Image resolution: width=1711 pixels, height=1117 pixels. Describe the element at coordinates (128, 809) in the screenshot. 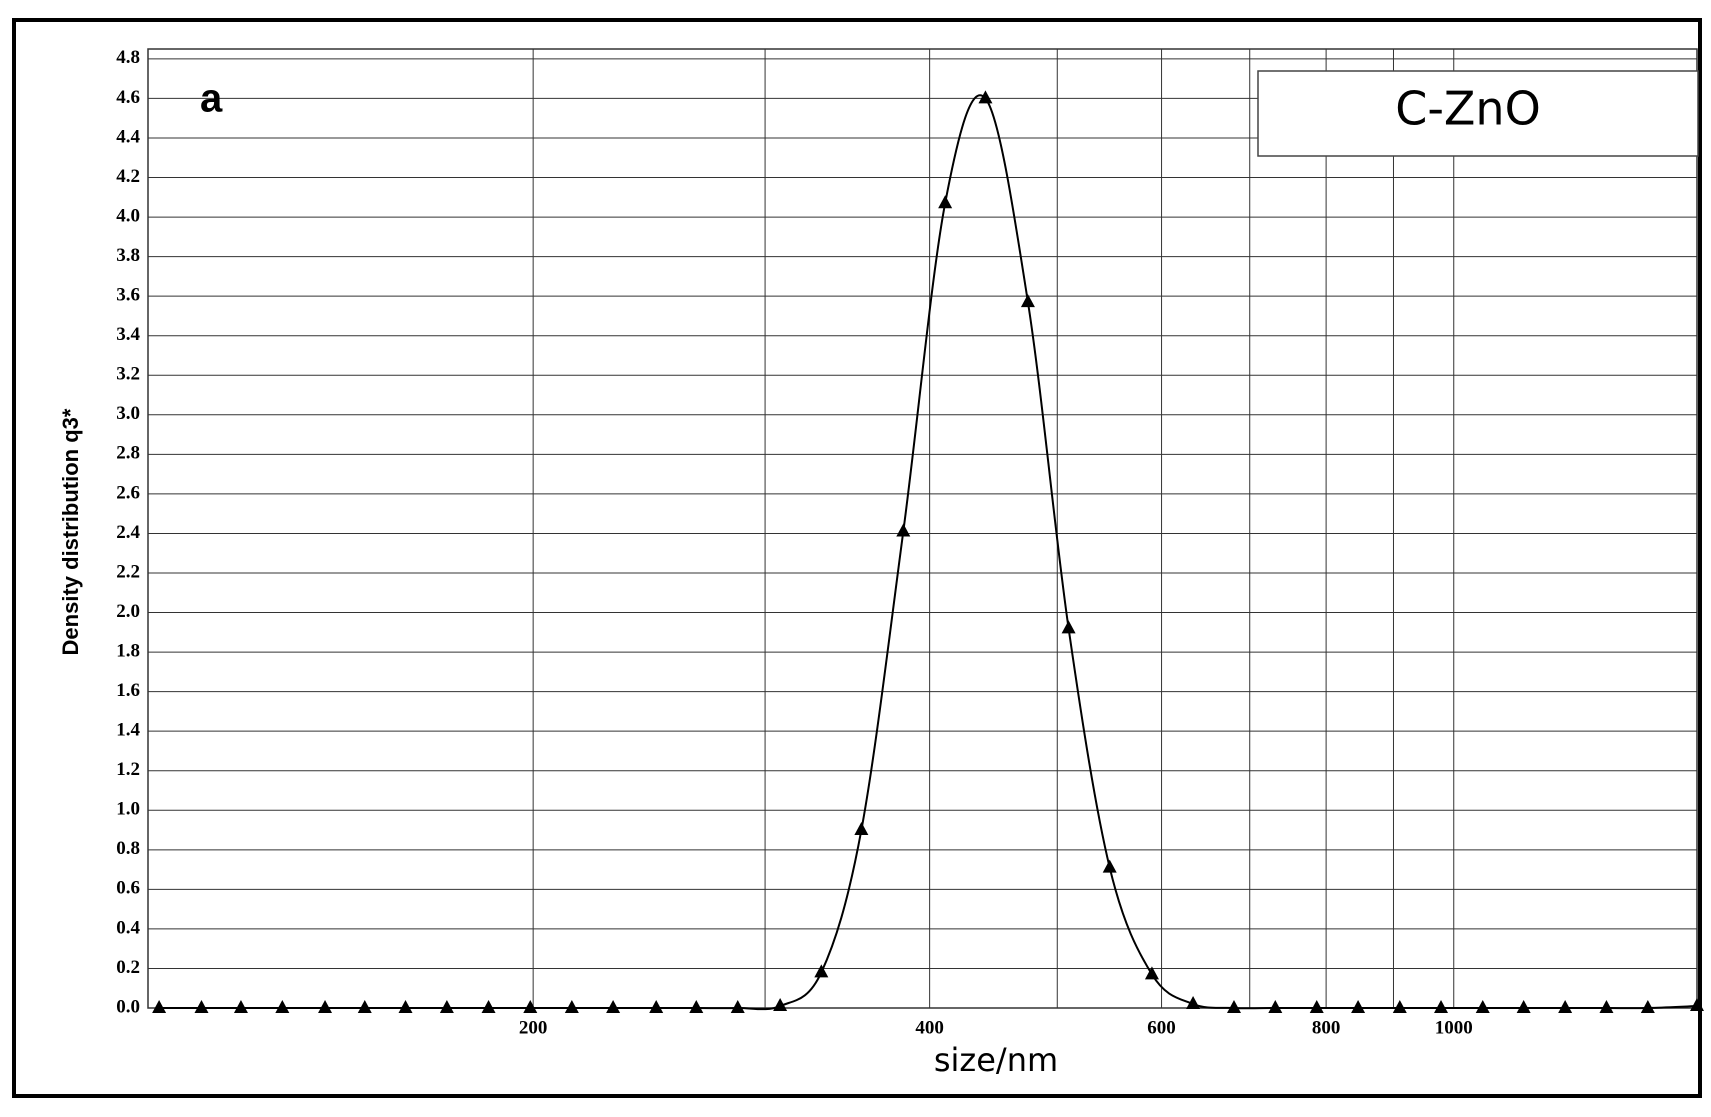

I see `y-tick-label: 1.0` at that location.